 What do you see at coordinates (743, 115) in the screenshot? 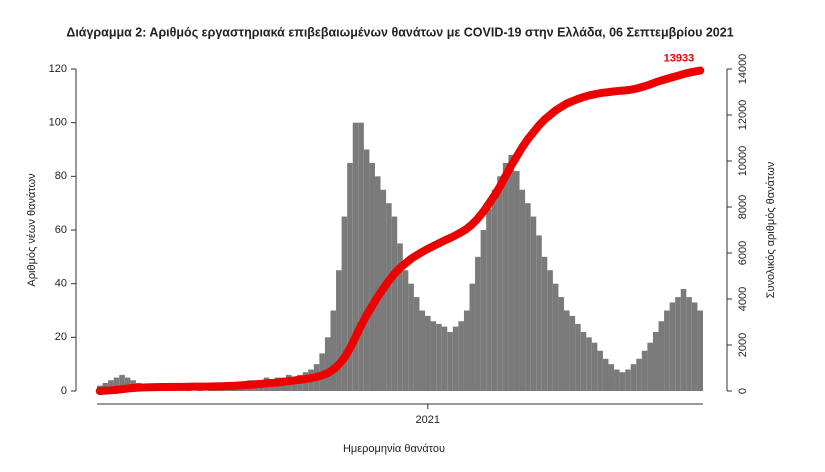
I see `y2-tick-label: 12000` at bounding box center [743, 115].